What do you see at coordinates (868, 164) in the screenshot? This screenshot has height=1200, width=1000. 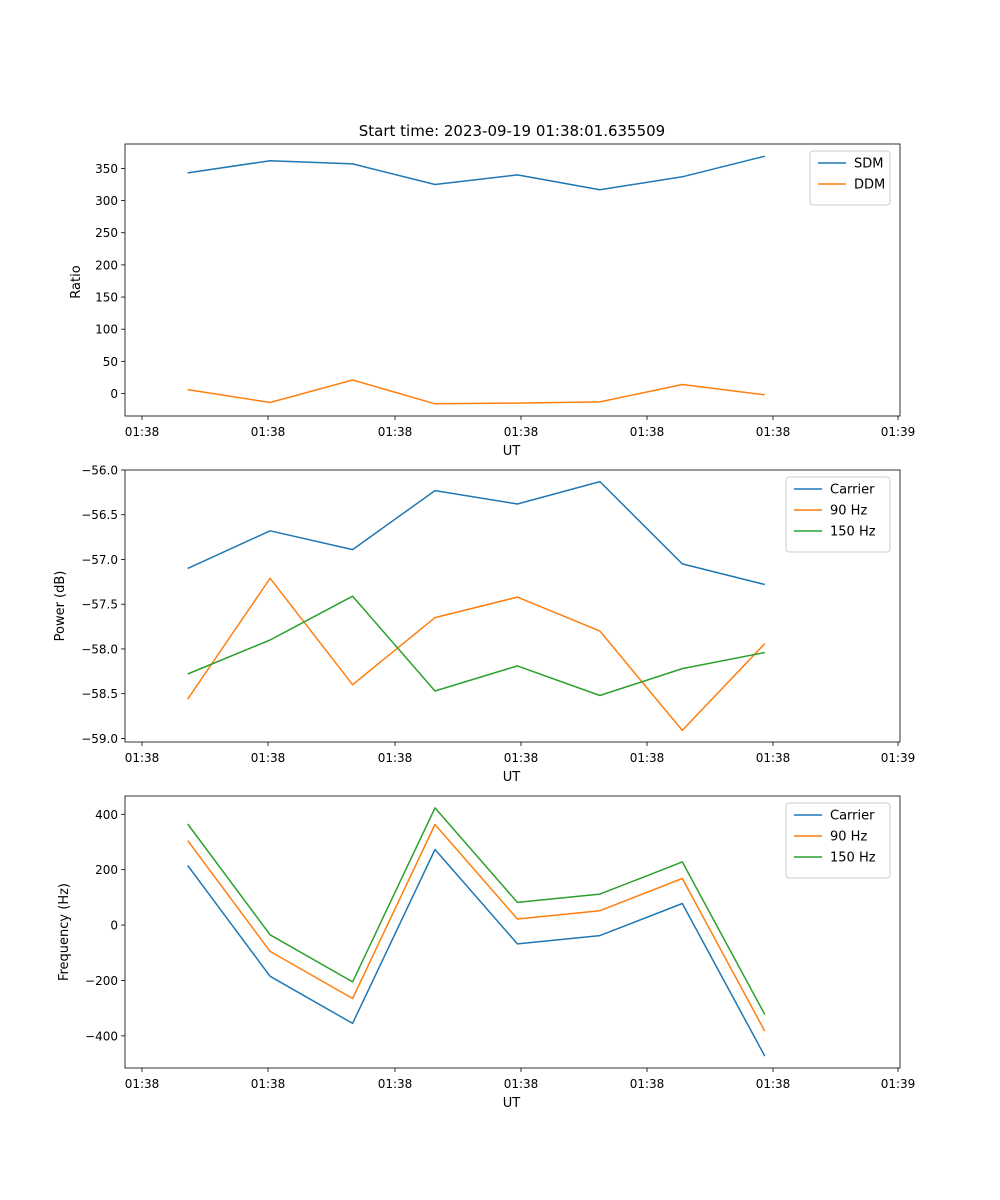 I see `legend-label: SDM` at bounding box center [868, 164].